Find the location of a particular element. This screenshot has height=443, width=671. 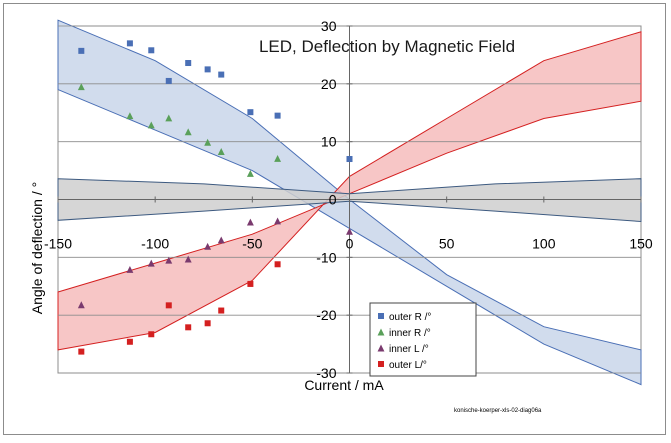

y-tick-label: -10 is located at coordinates (326, 257).